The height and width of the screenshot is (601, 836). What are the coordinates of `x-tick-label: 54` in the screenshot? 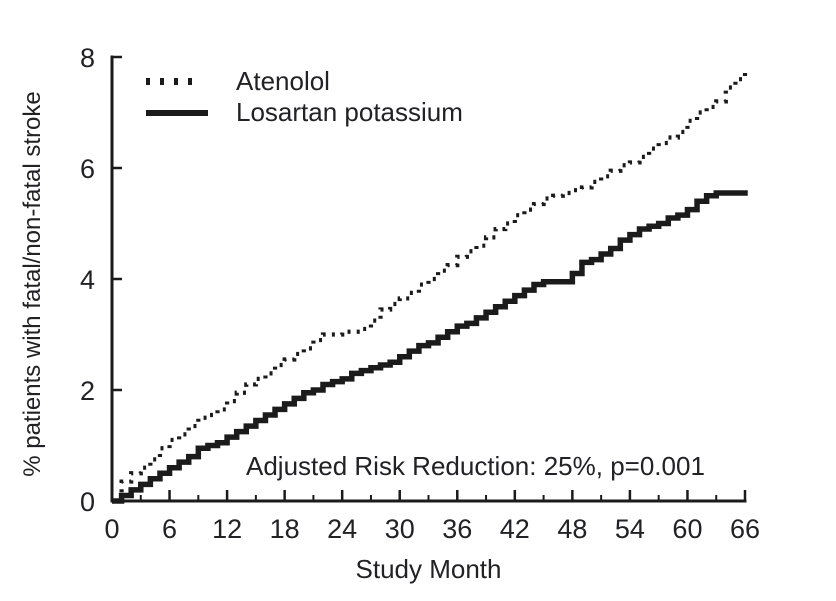 It's located at (630, 529).